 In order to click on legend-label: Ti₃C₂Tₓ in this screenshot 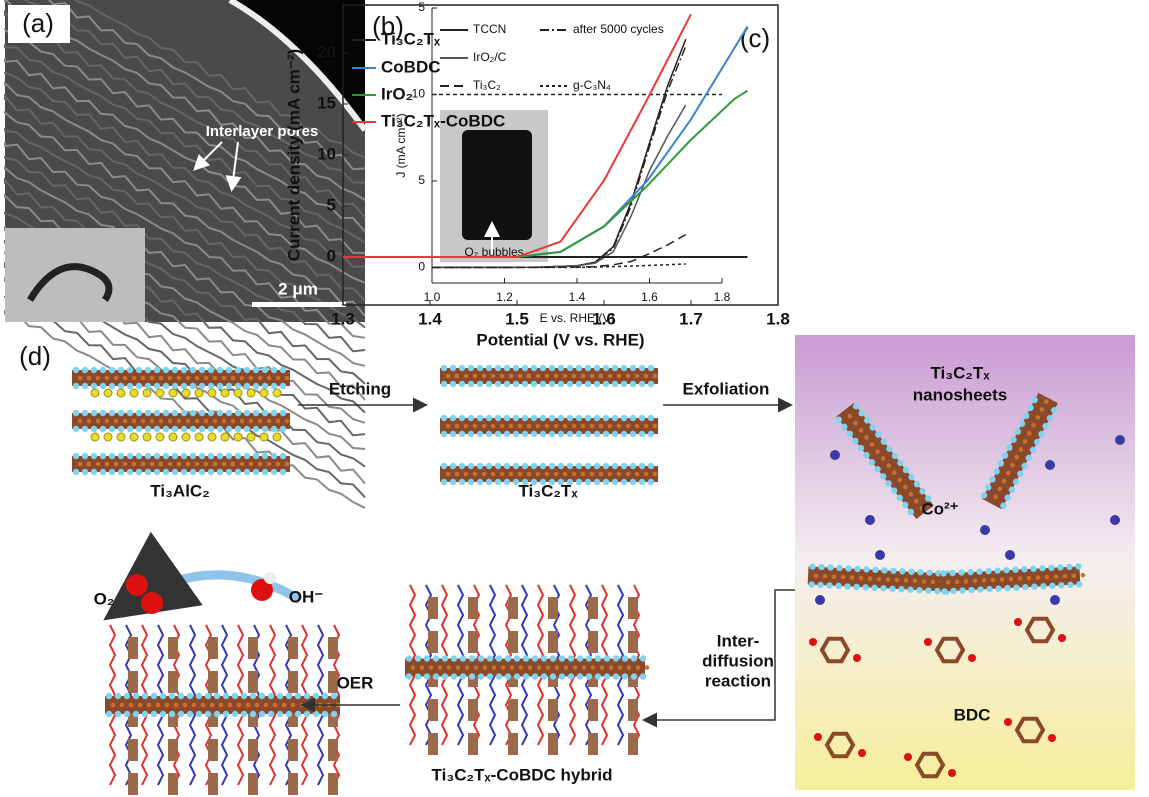, I will do `click(411, 38)`.